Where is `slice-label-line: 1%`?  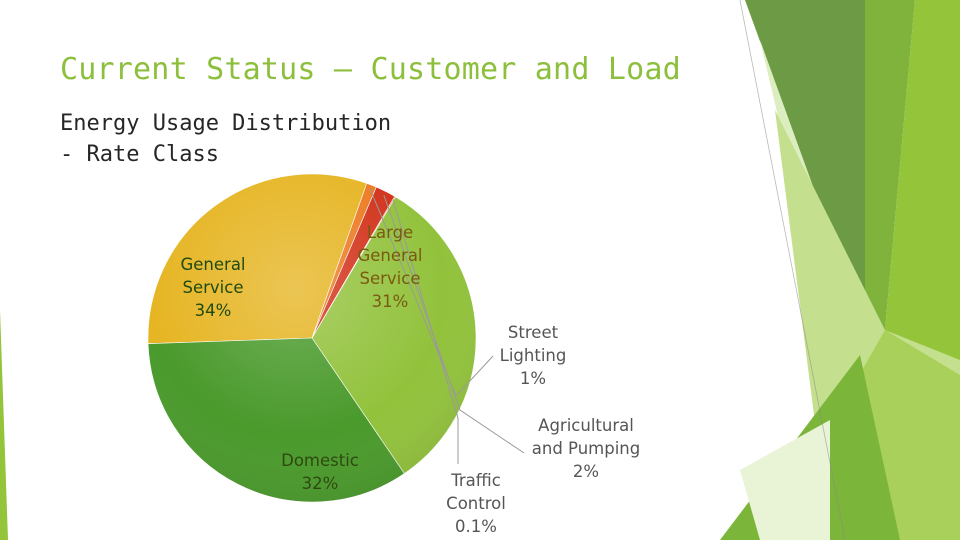
slice-label-line: 1% is located at coordinates (533, 378).